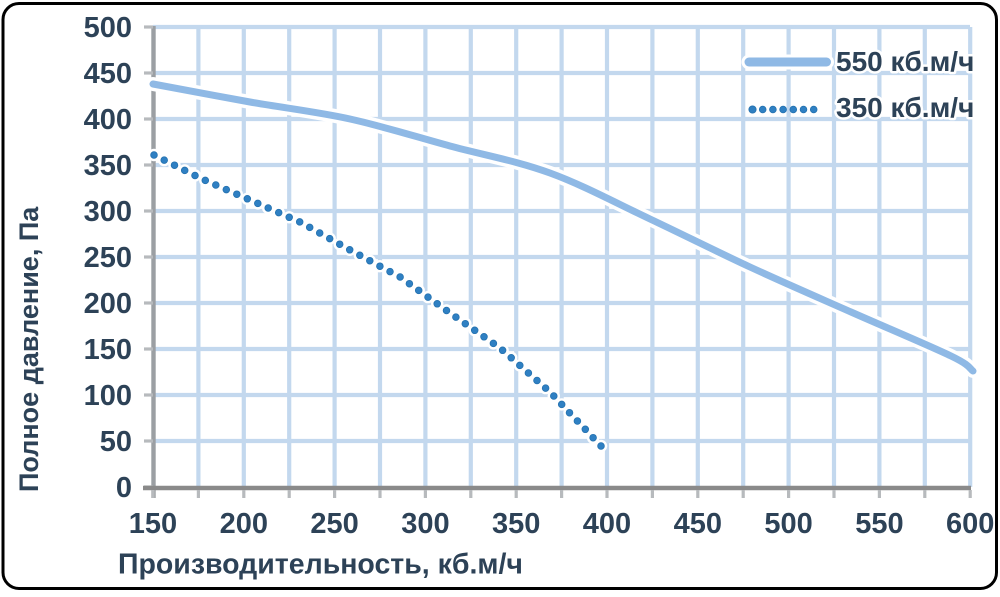  What do you see at coordinates (879, 524) in the screenshot?
I see `svg-text: 550` at bounding box center [879, 524].